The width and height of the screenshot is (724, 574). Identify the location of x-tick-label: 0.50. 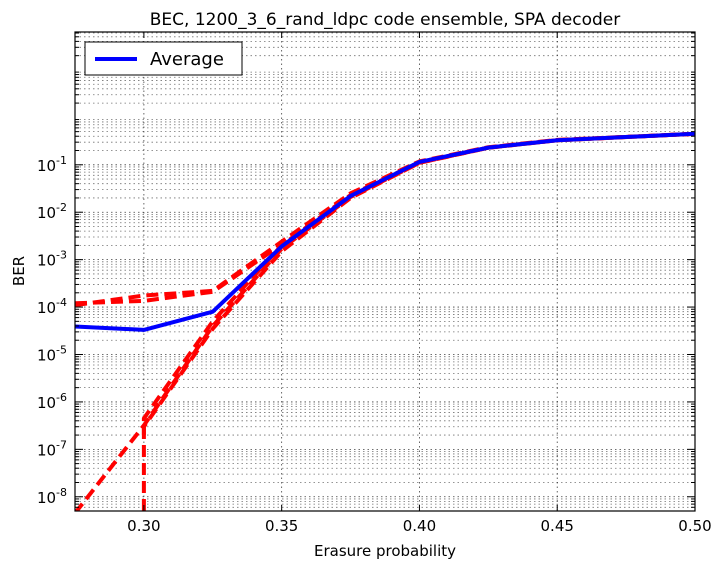
(694, 526).